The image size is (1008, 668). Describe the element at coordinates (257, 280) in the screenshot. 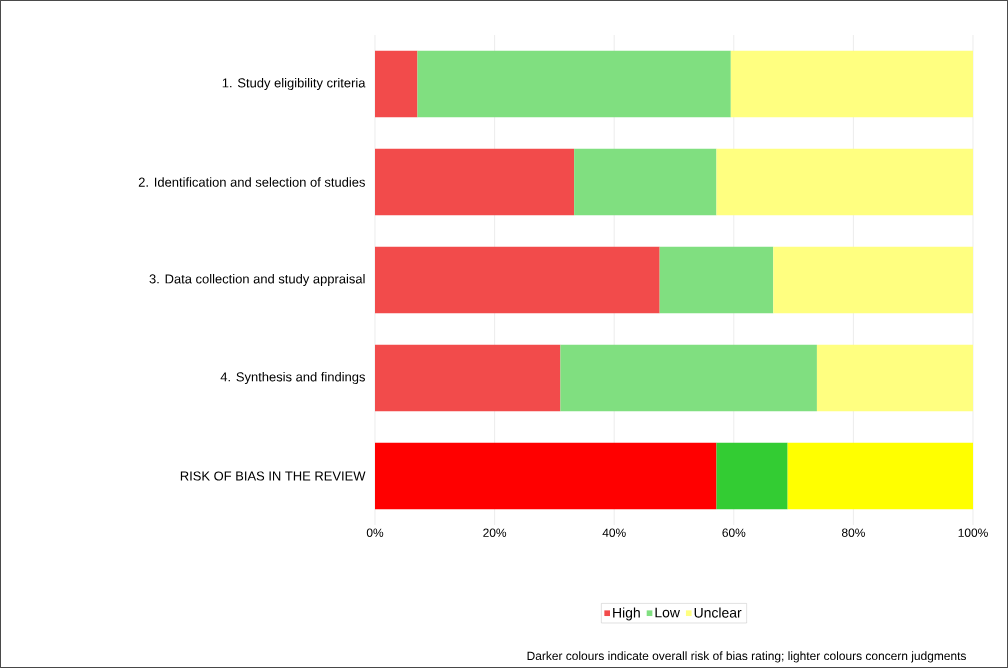

I see `y-tick-label: 3. Data collection and study appraisal` at that location.